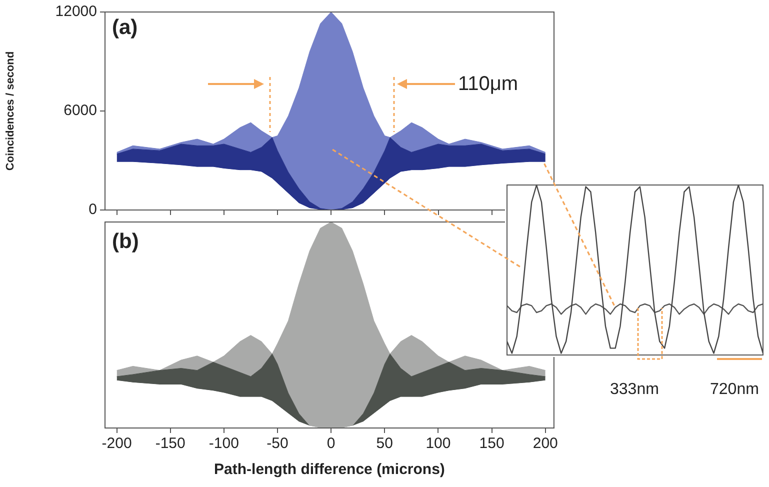 Image resolution: width=769 pixels, height=487 pixels. Describe the element at coordinates (80, 111) in the screenshot. I see `y-tick-label: 6000` at that location.